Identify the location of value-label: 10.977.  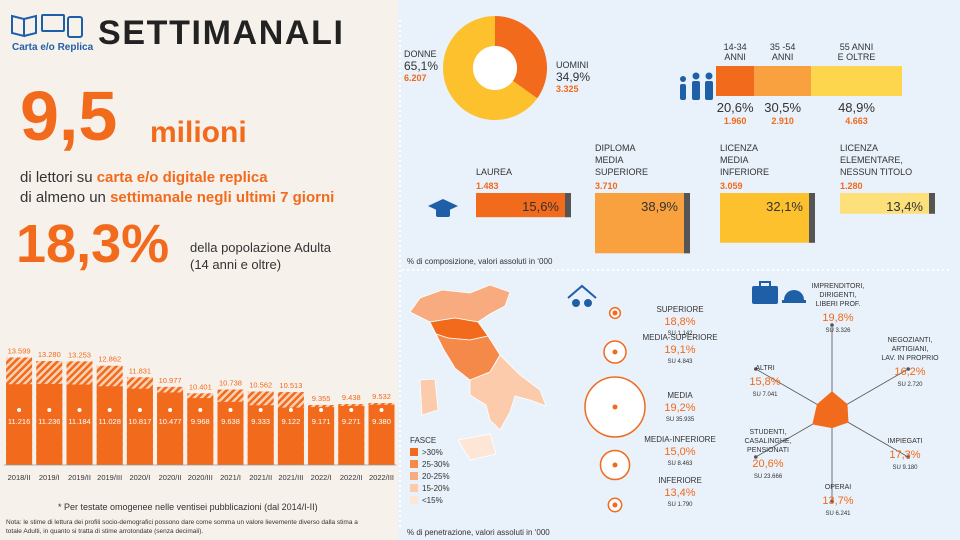
(170, 380).